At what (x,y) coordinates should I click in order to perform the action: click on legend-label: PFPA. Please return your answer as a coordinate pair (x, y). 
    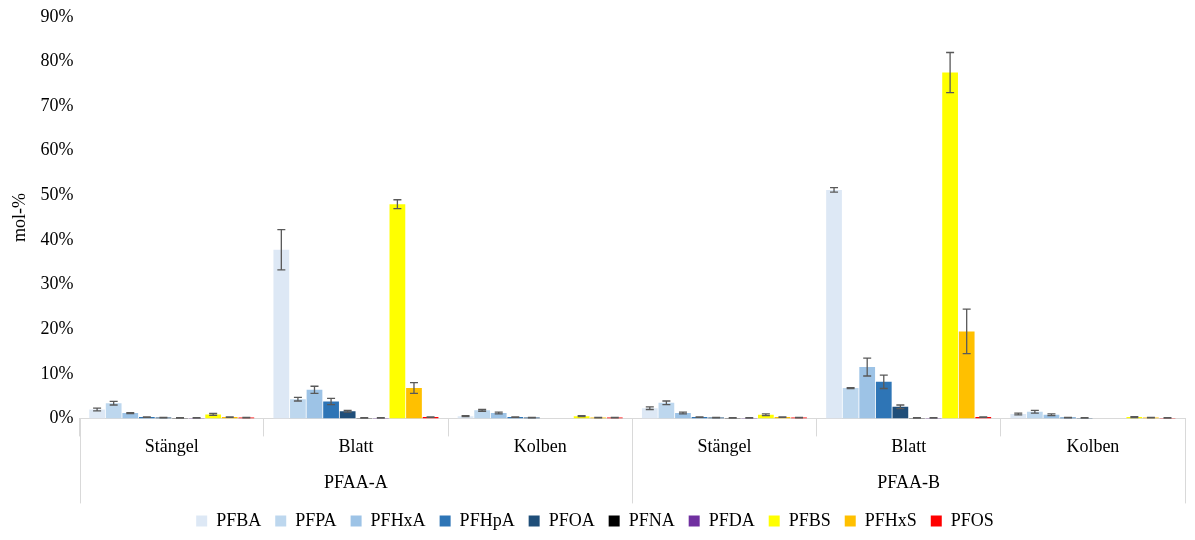
    Looking at the image, I should click on (316, 519).